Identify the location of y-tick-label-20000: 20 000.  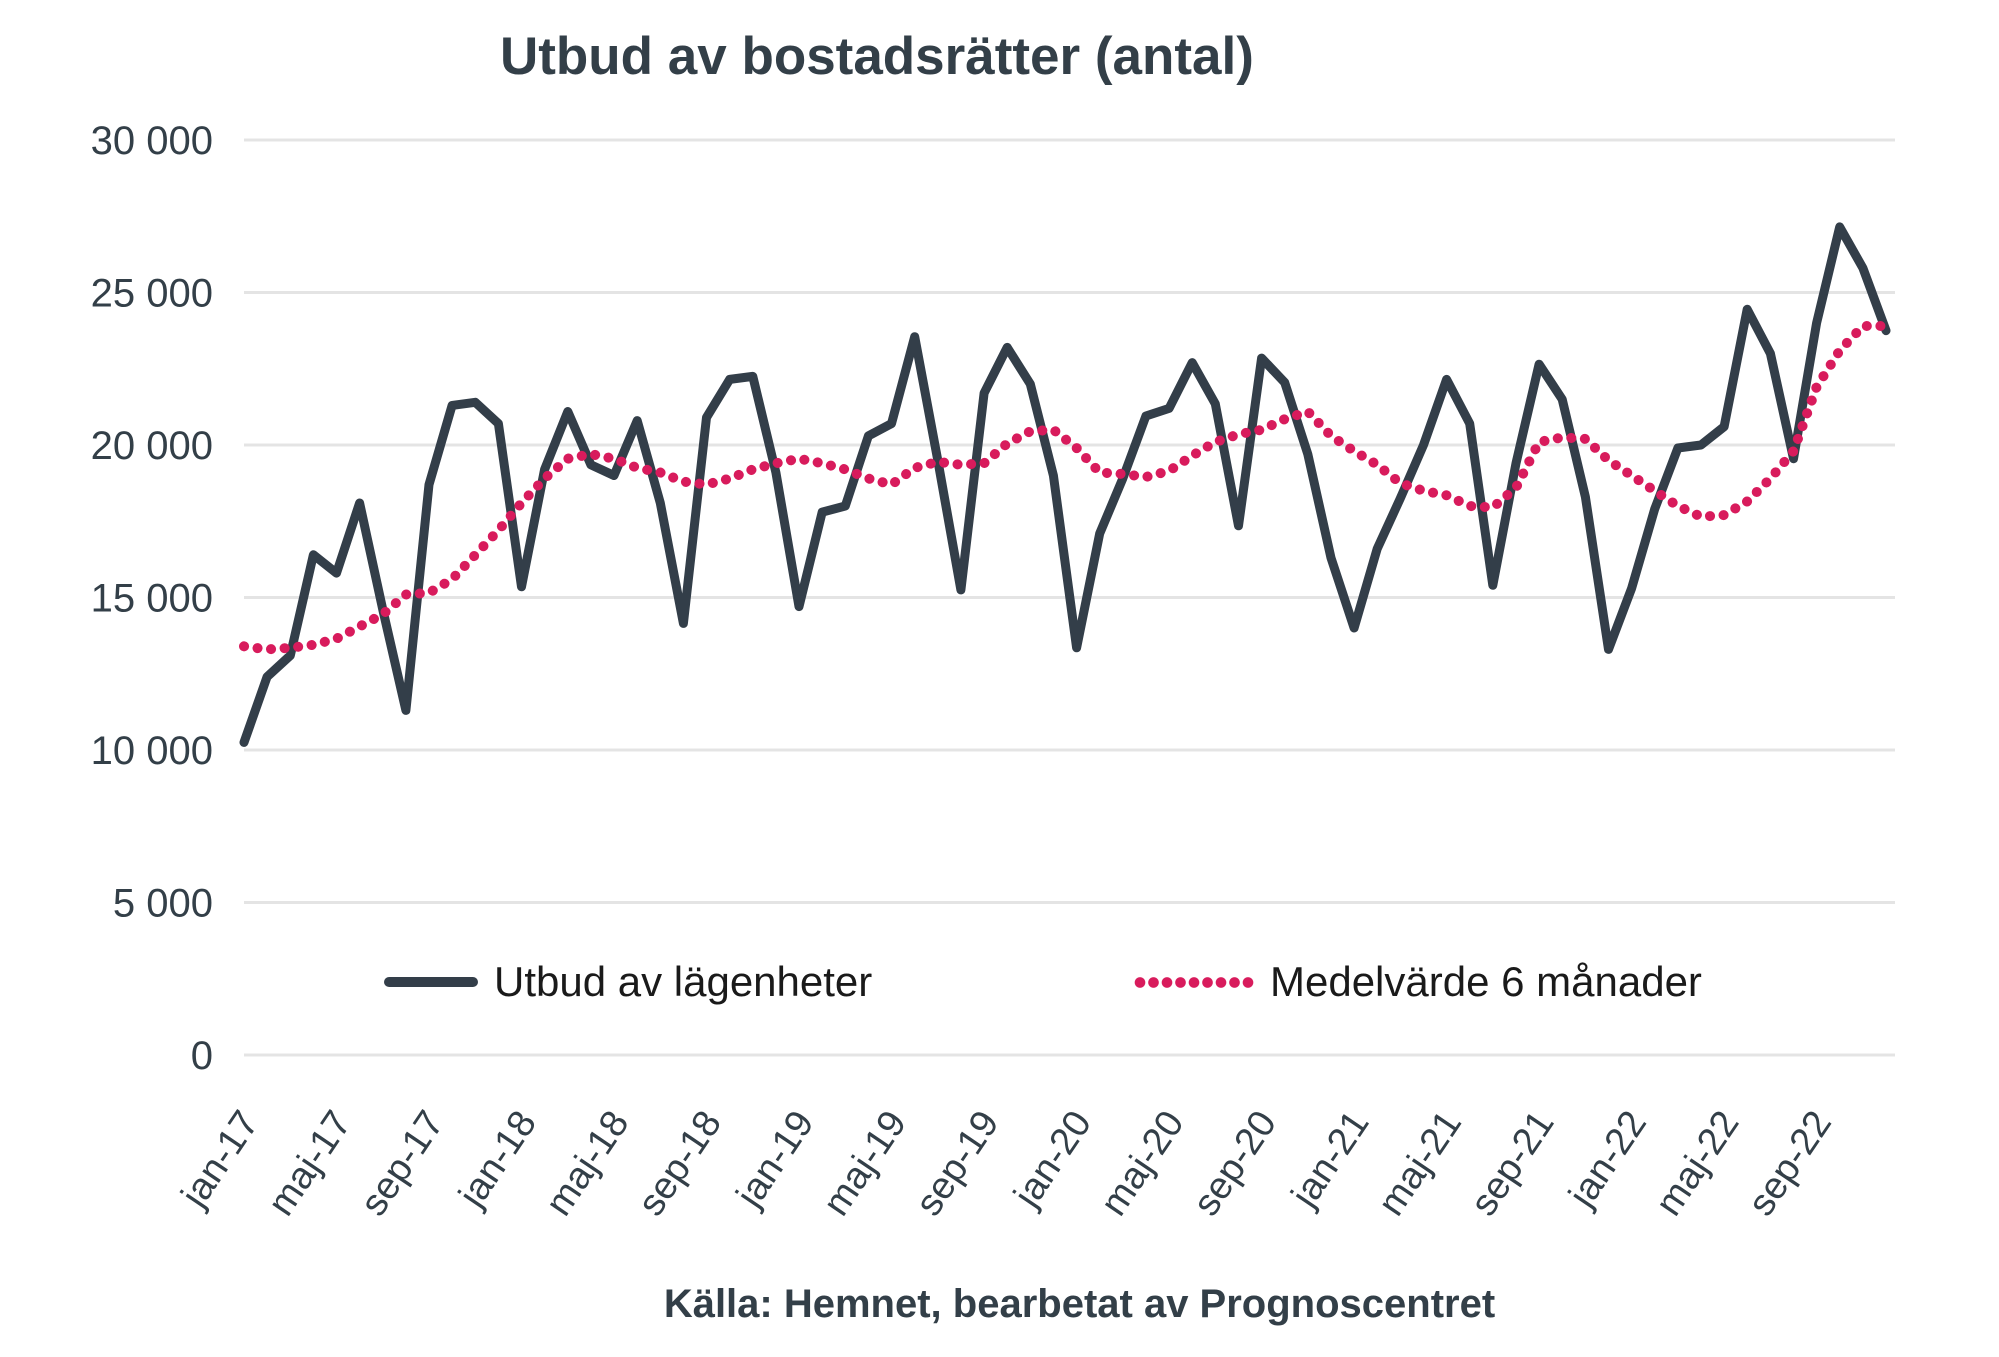
(152, 446).